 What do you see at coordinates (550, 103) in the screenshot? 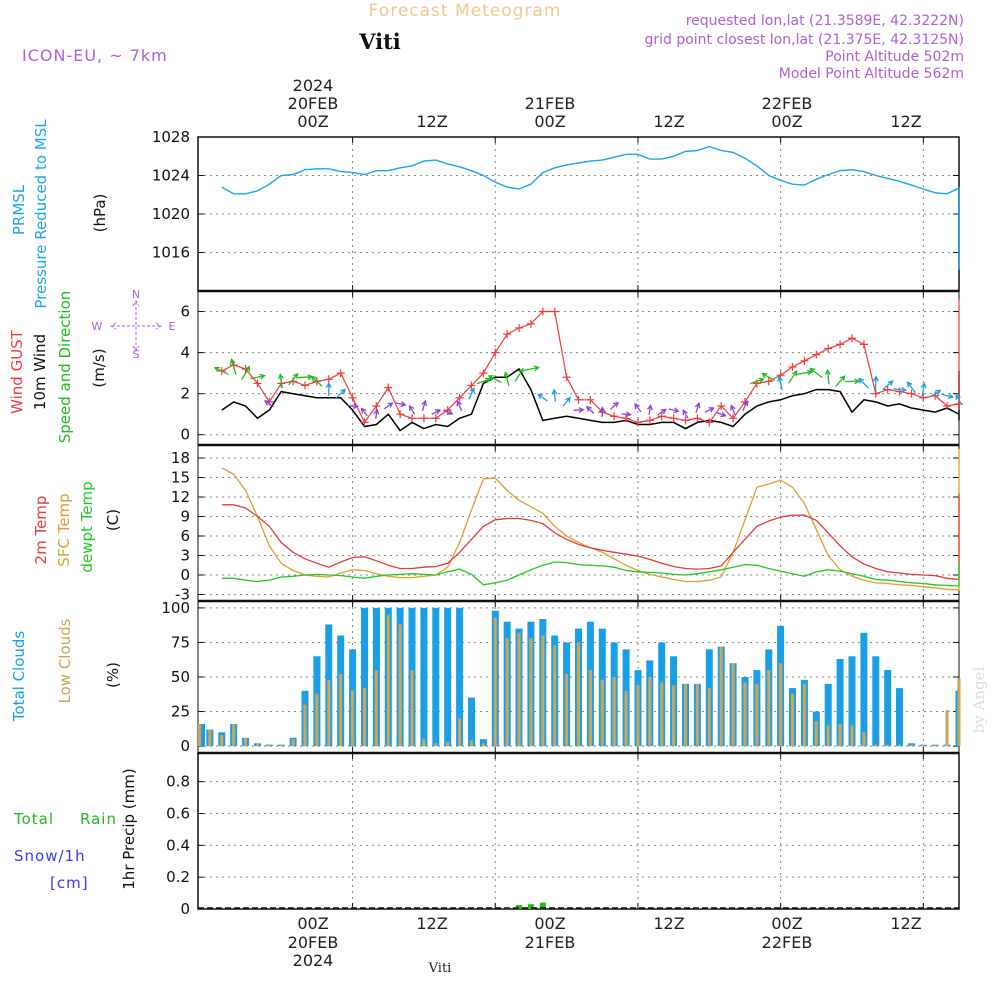
I see `top-date-2: 21FEB` at bounding box center [550, 103].